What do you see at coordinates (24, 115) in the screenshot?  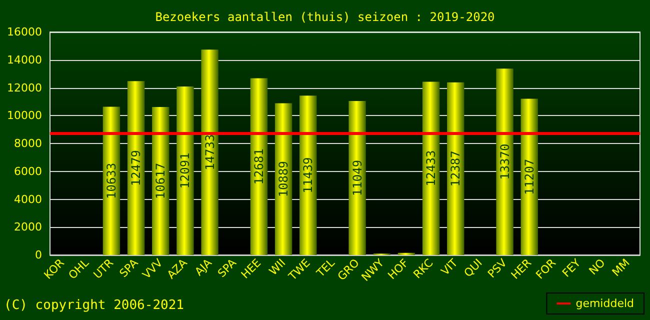 I see `y-tick-label: 10000` at bounding box center [24, 115].